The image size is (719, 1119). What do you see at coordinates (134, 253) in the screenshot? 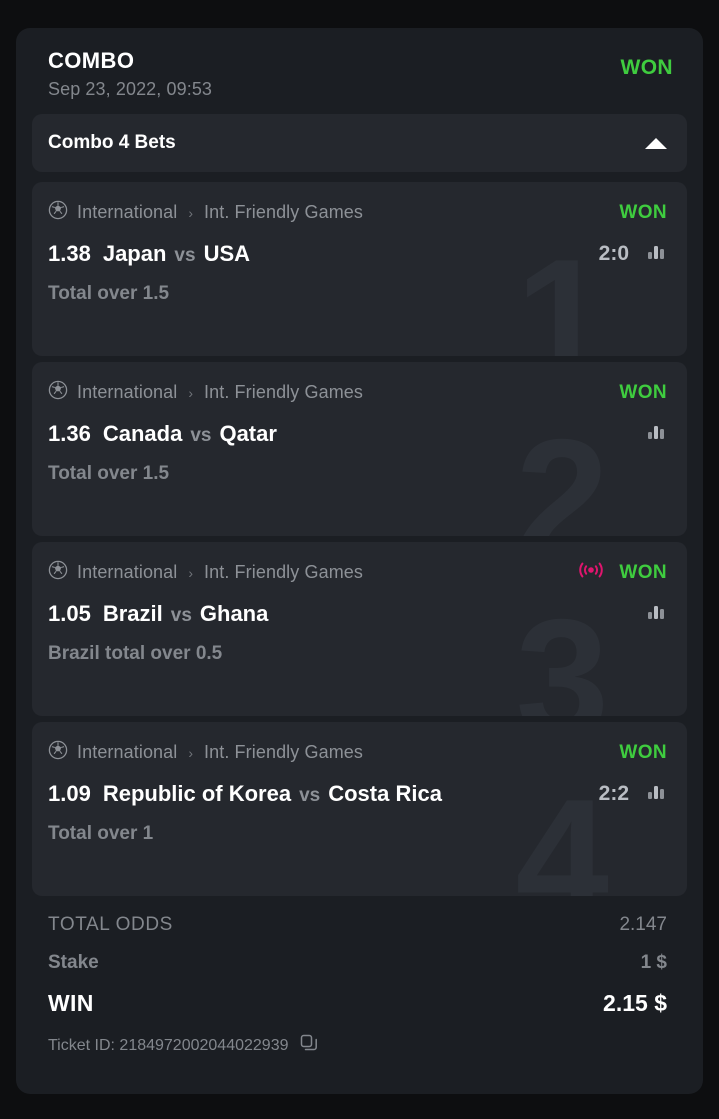
I see `home-team: Japan` at bounding box center [134, 253].